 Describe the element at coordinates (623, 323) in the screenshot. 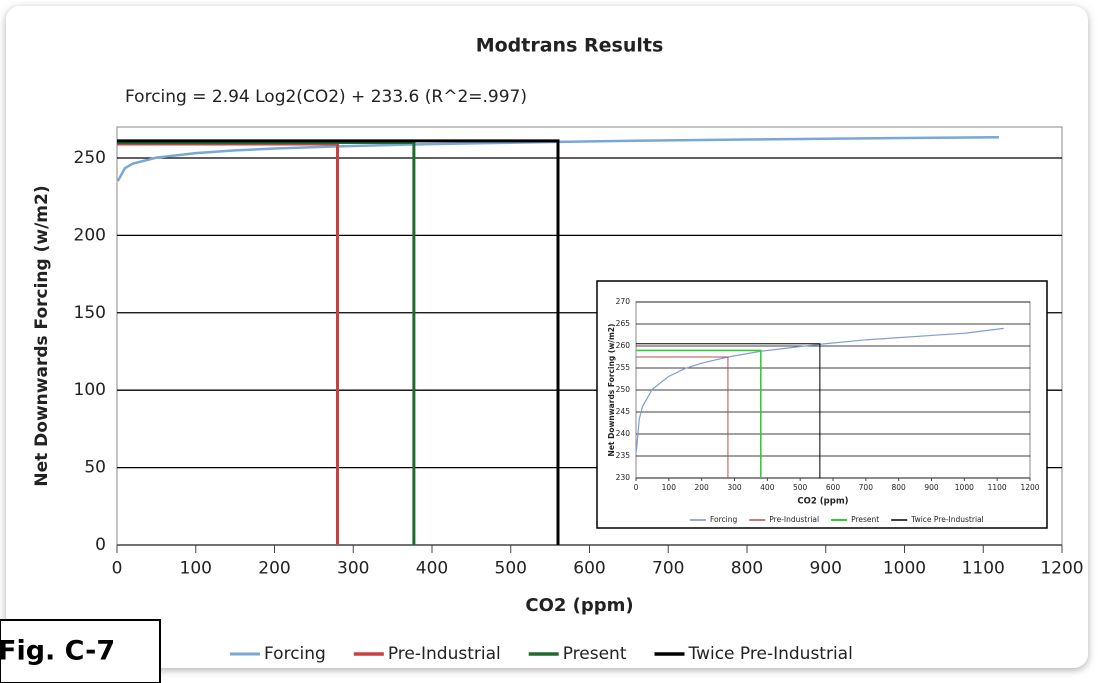

I see `y-tick-label: 265` at that location.